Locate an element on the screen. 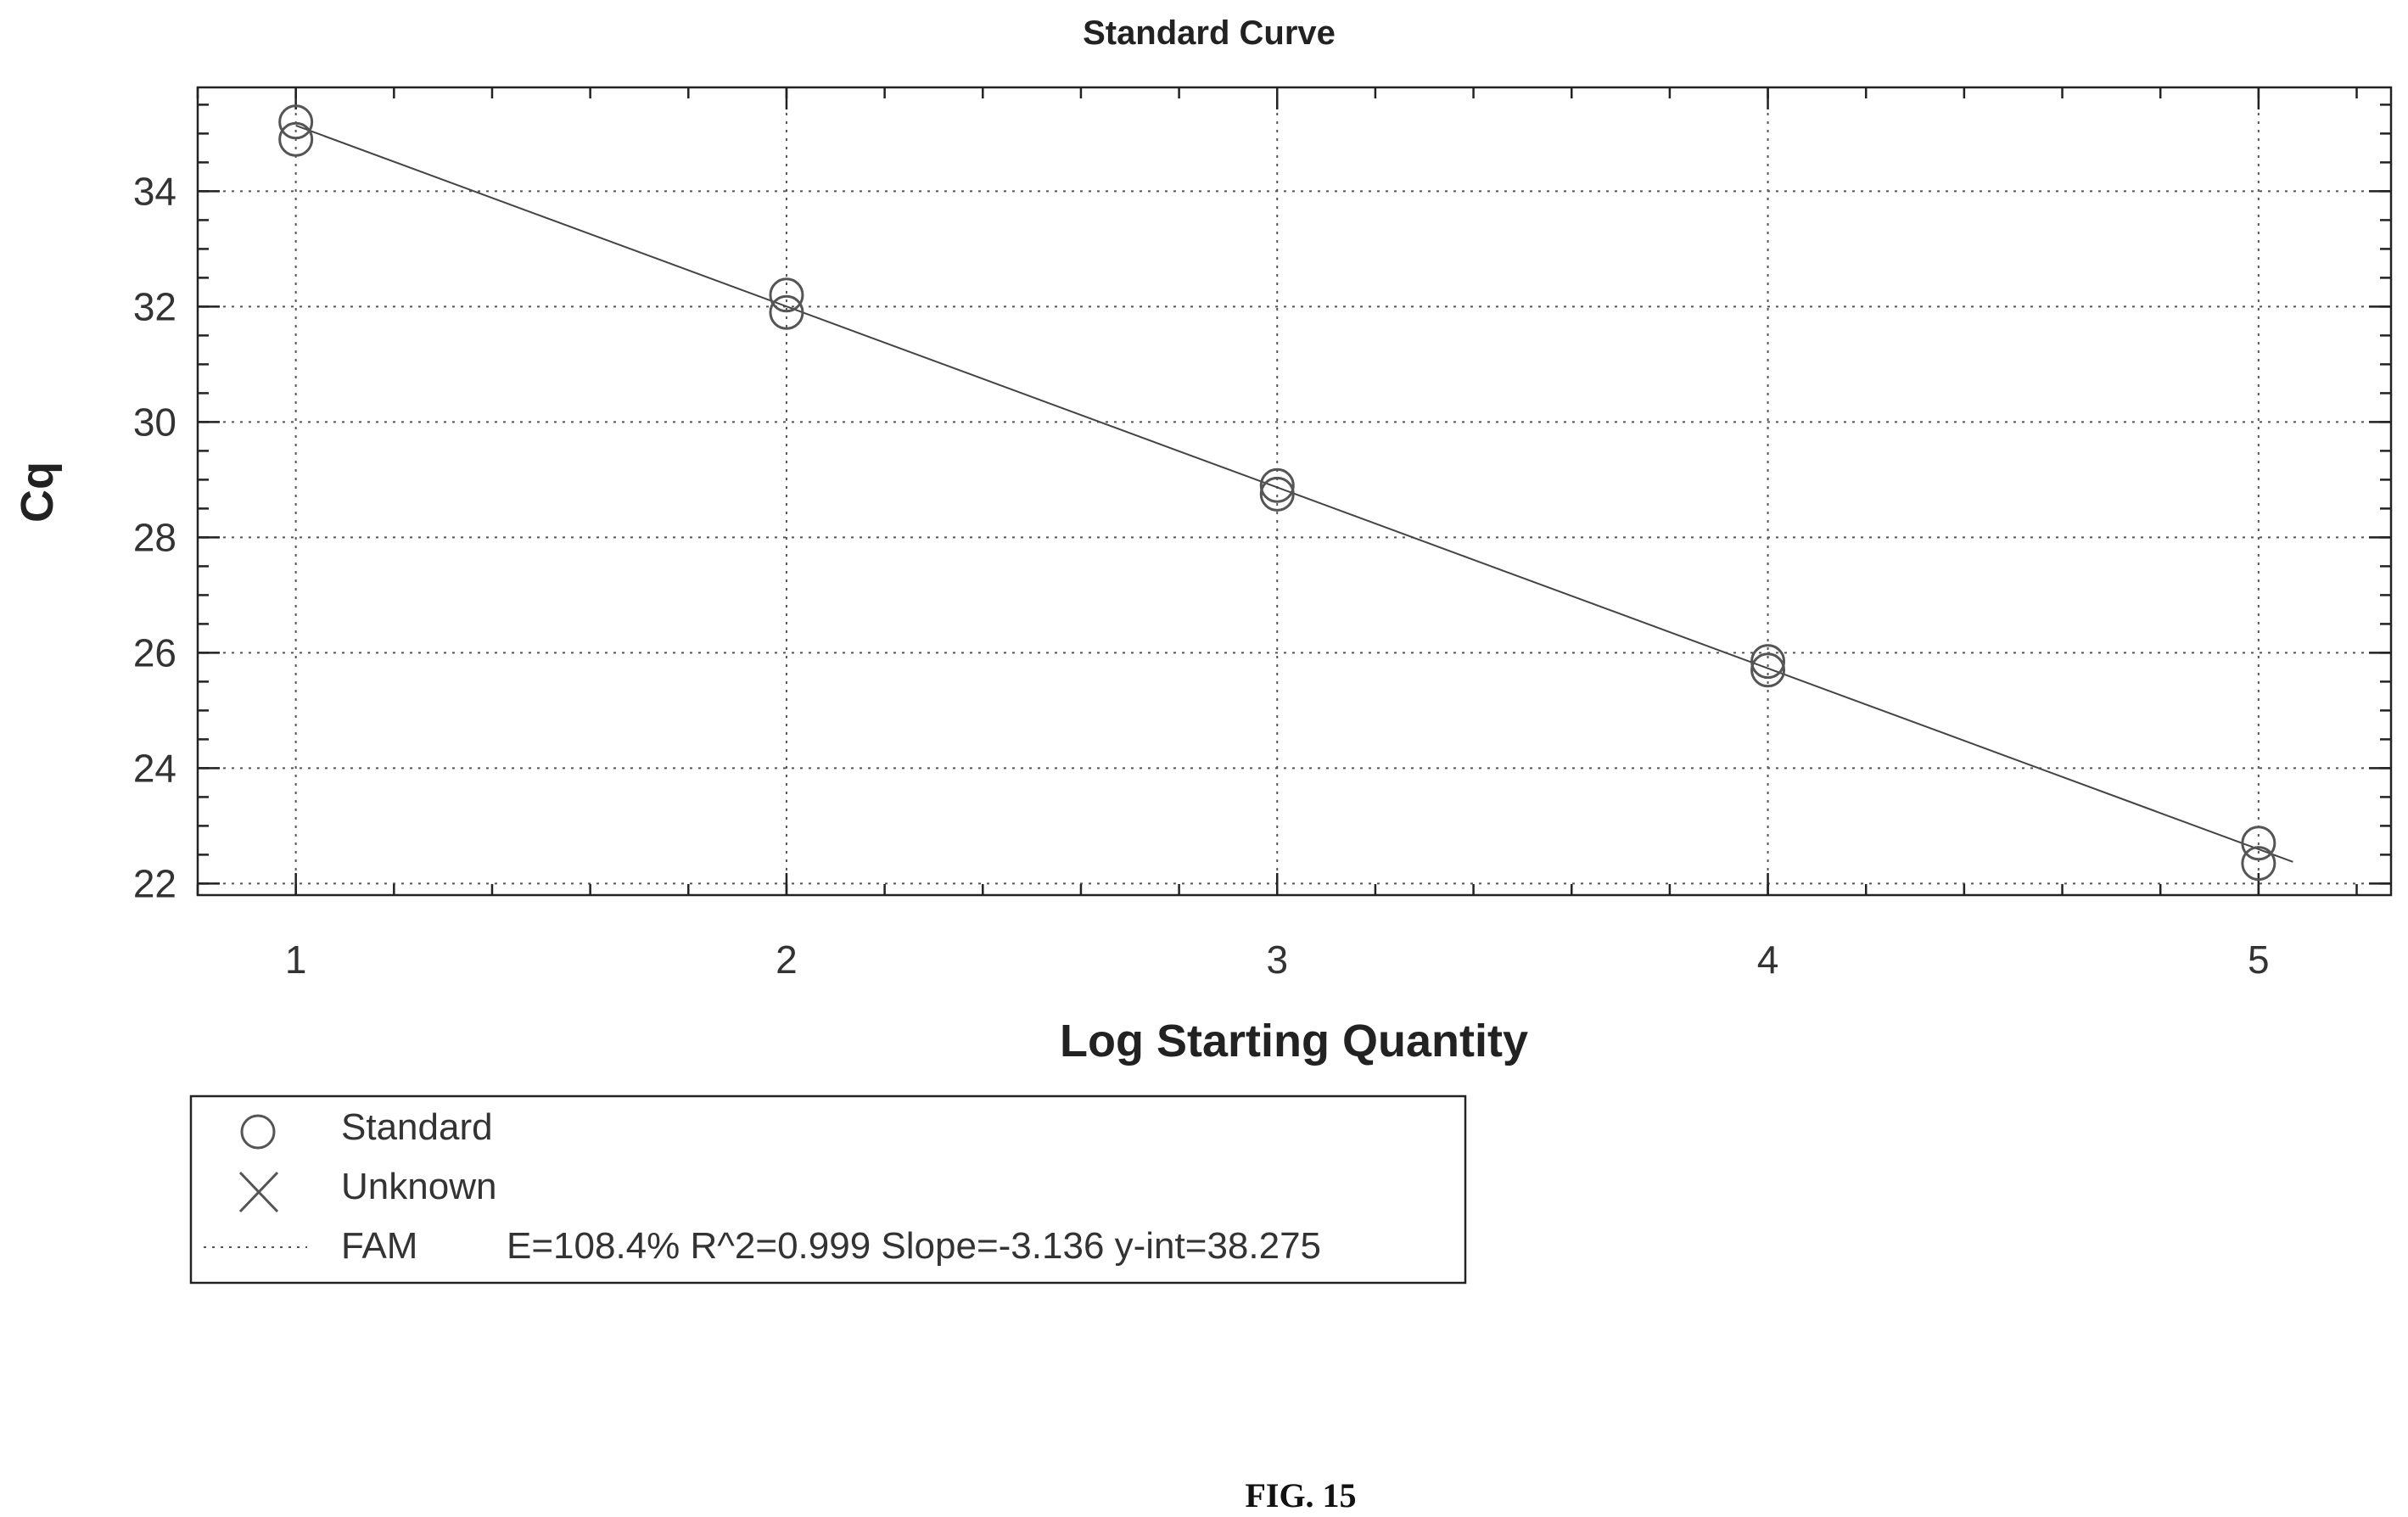 This screenshot has width=2408, height=1517. y-tick-label: 32 is located at coordinates (154, 306).